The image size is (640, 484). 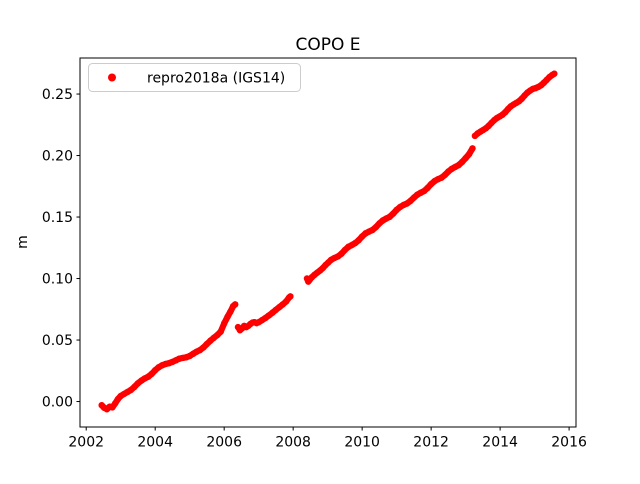 What do you see at coordinates (216, 79) in the screenshot?
I see `legend-label: repro2018a (IGS14)` at bounding box center [216, 79].